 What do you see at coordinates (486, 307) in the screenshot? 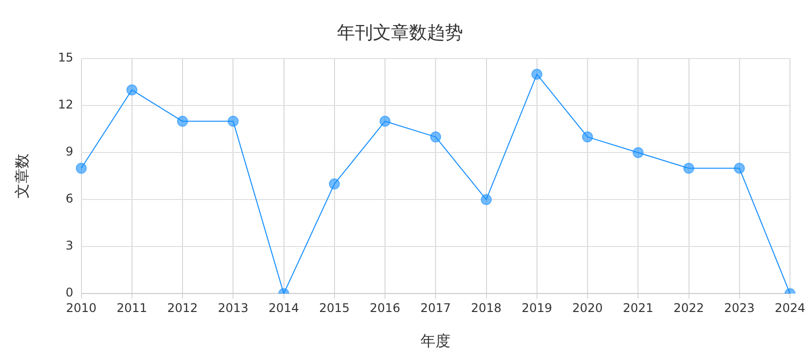
I see `x-tick-label: 2018` at bounding box center [486, 307].